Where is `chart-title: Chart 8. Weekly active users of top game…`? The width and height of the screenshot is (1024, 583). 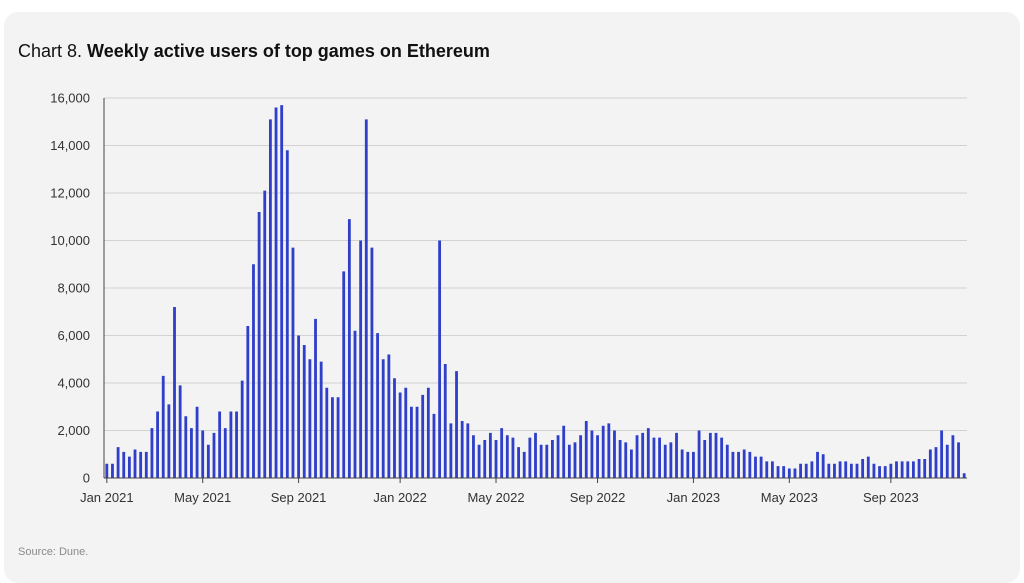
chart-title: Chart 8. Weekly active users of top game… is located at coordinates (254, 51).